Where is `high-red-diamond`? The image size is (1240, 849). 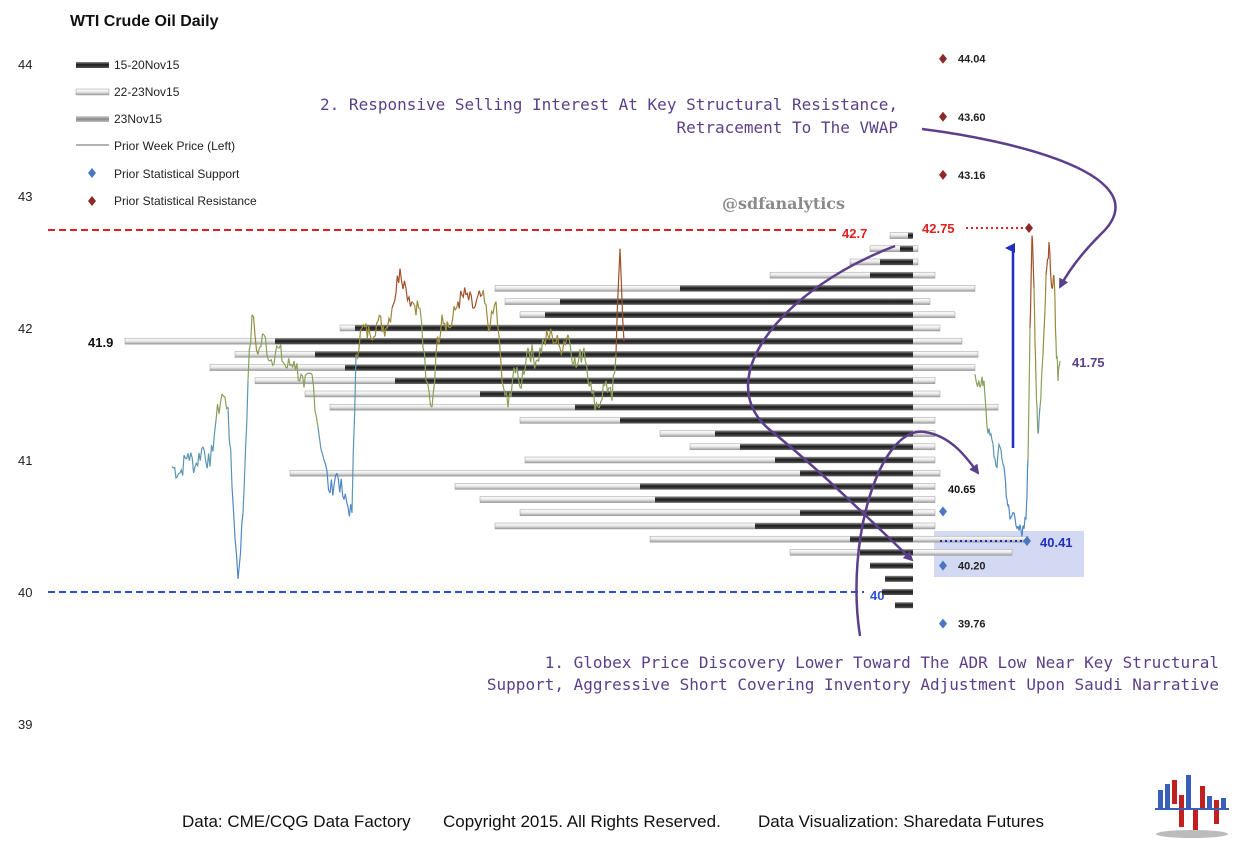
high-red-diamond is located at coordinates (1029, 228).